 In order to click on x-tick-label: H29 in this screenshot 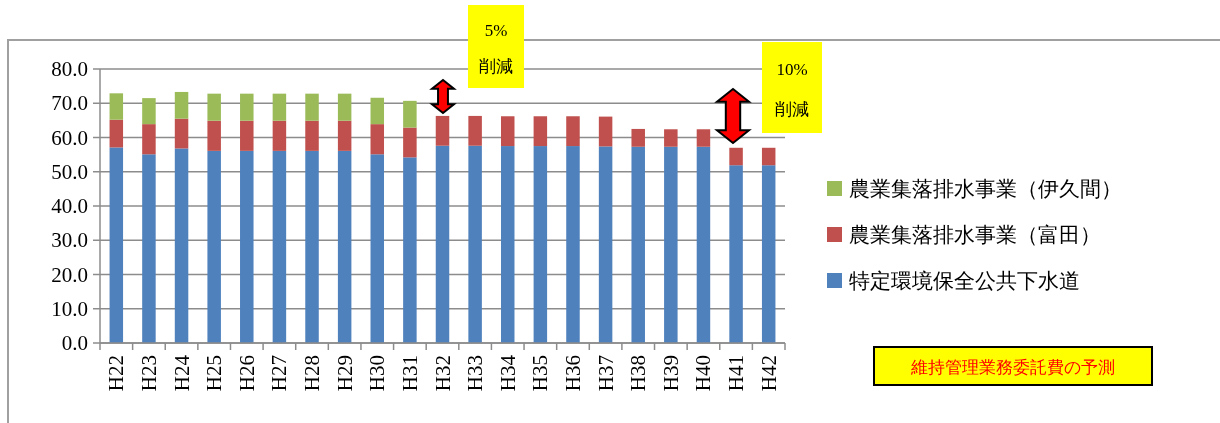, I will do `click(344, 373)`.